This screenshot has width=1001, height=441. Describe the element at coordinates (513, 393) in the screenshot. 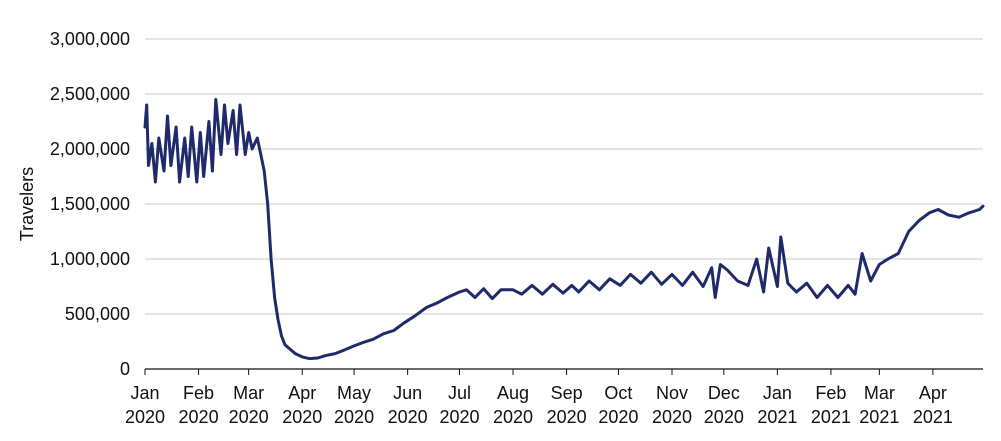

I see `x-tick-month-7: Aug` at that location.